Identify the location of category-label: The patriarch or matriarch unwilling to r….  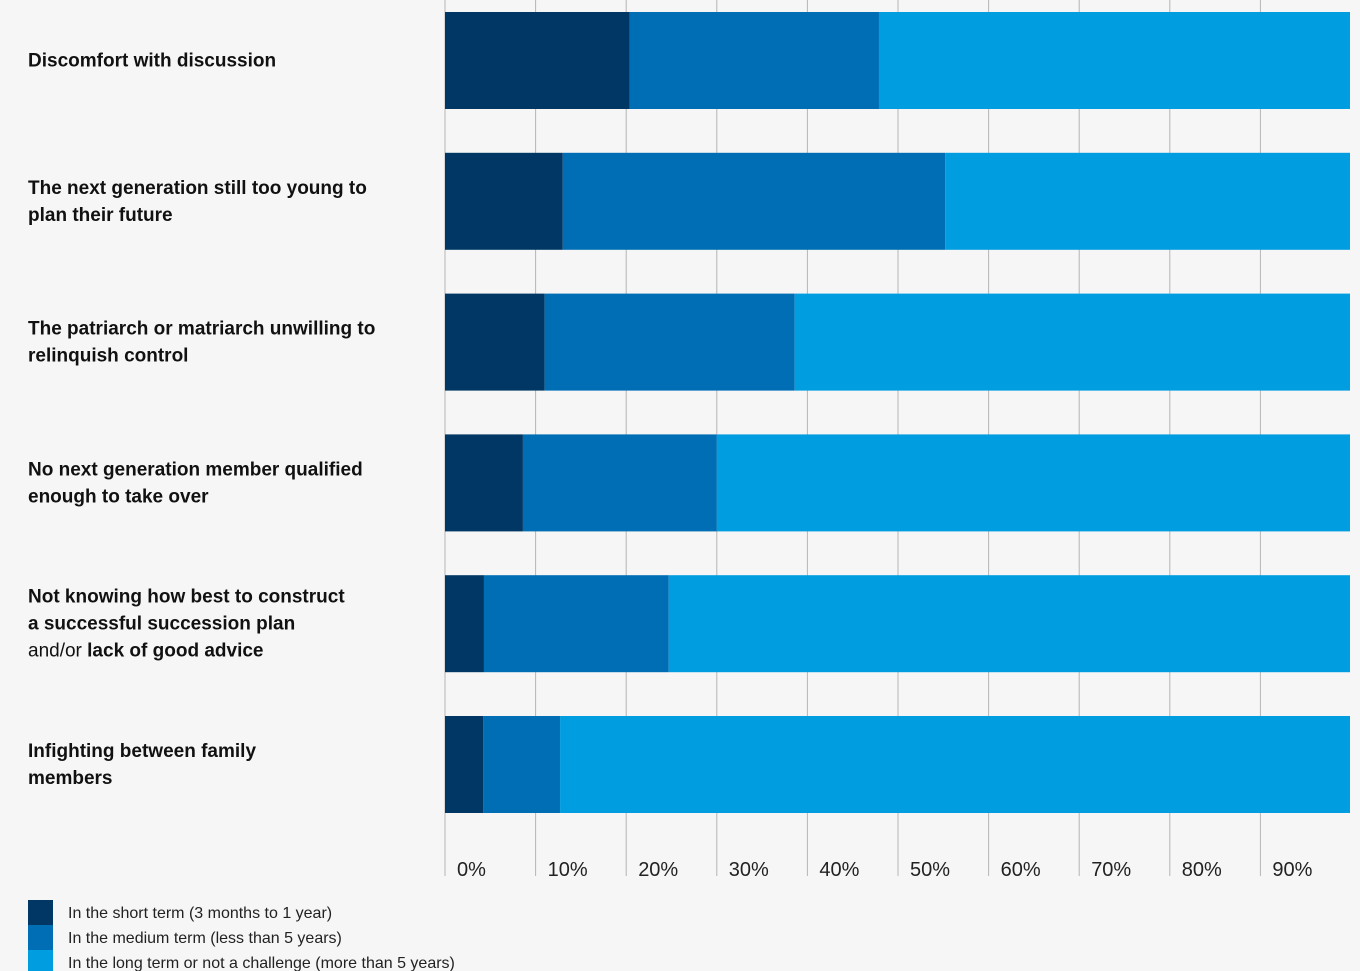
(201, 343).